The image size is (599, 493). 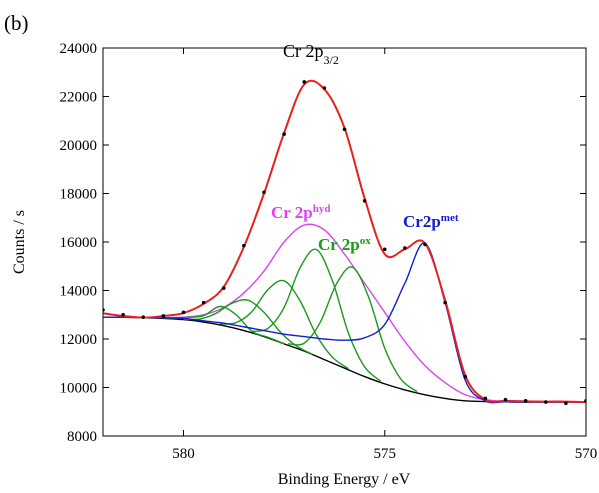 What do you see at coordinates (79, 389) in the screenshot?
I see `y-tick-label: 10000` at bounding box center [79, 389].